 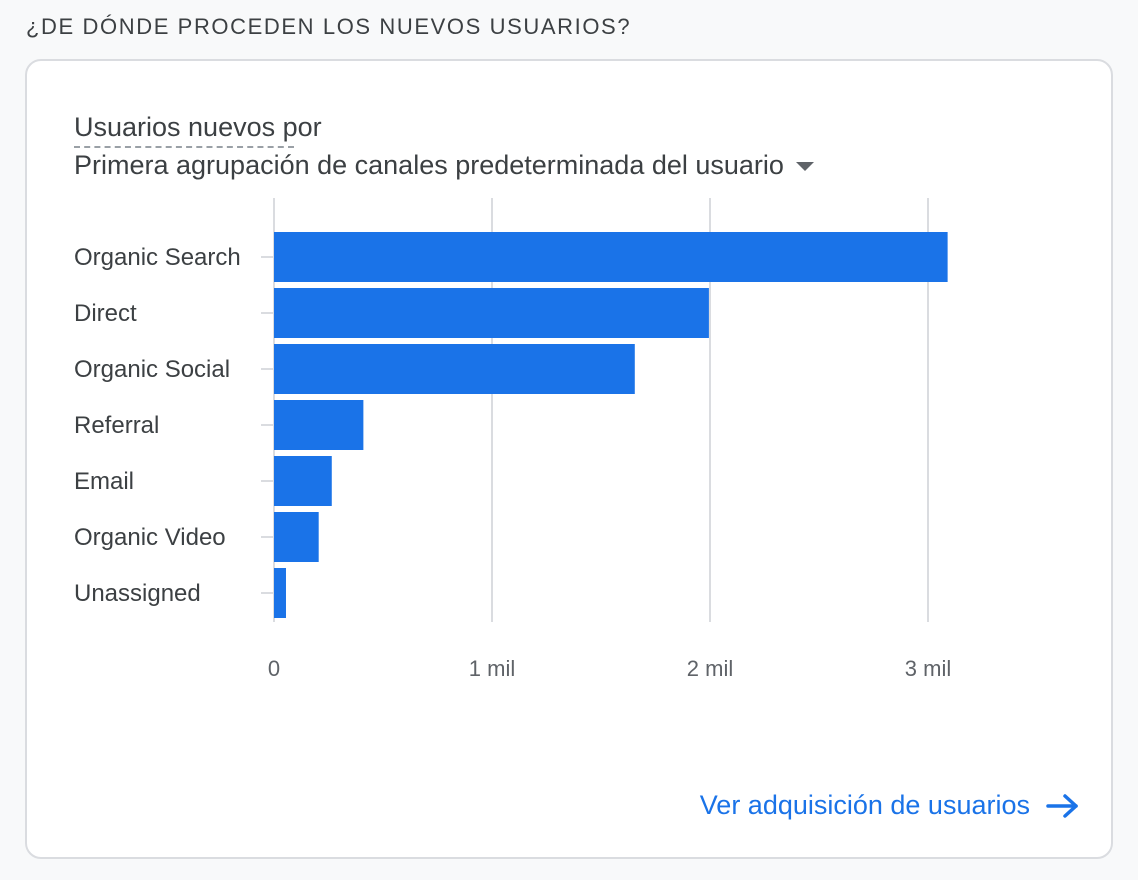 I want to click on x-tick-label: 1 mil, so click(x=492, y=668).